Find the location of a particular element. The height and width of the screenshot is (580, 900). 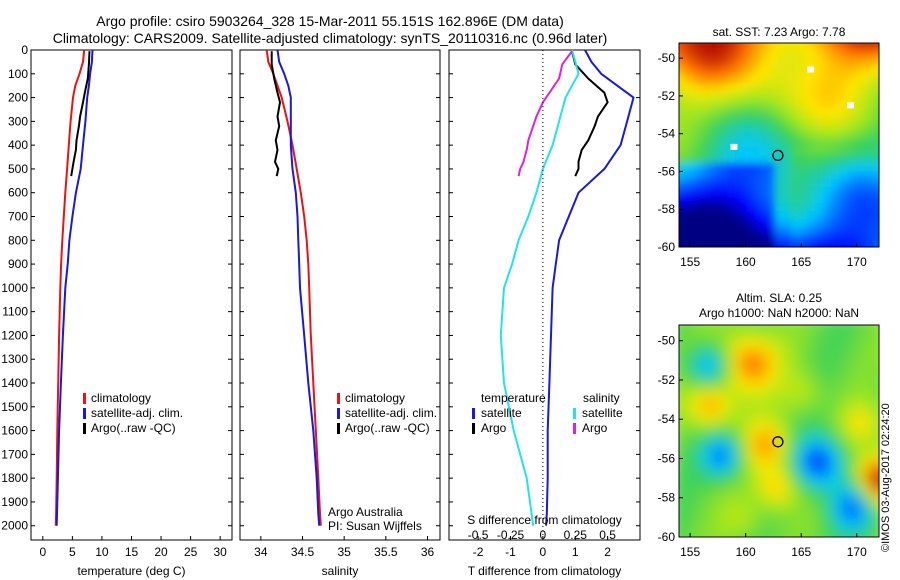

sst-field is located at coordinates (779, 145).